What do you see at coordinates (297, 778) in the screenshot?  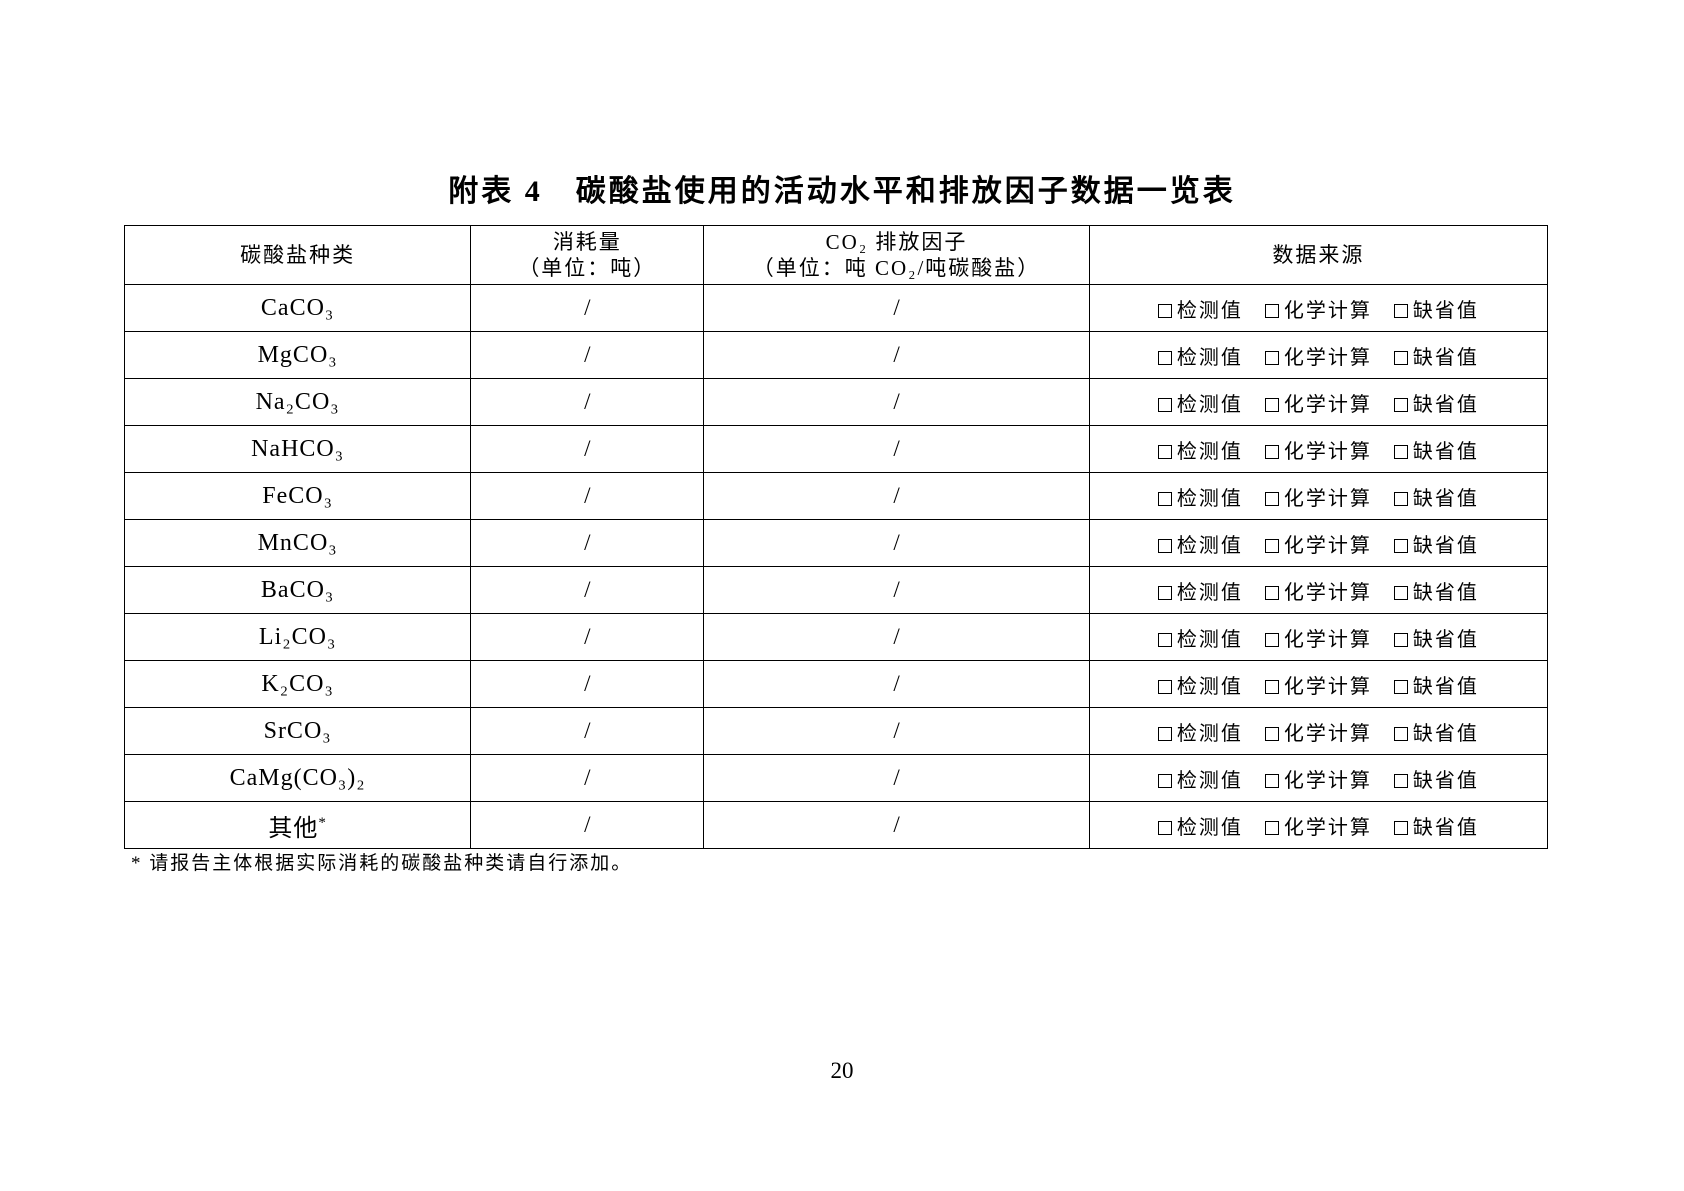 I see `carbonate-type-cell: CaMg(CO₃)₂` at bounding box center [297, 778].